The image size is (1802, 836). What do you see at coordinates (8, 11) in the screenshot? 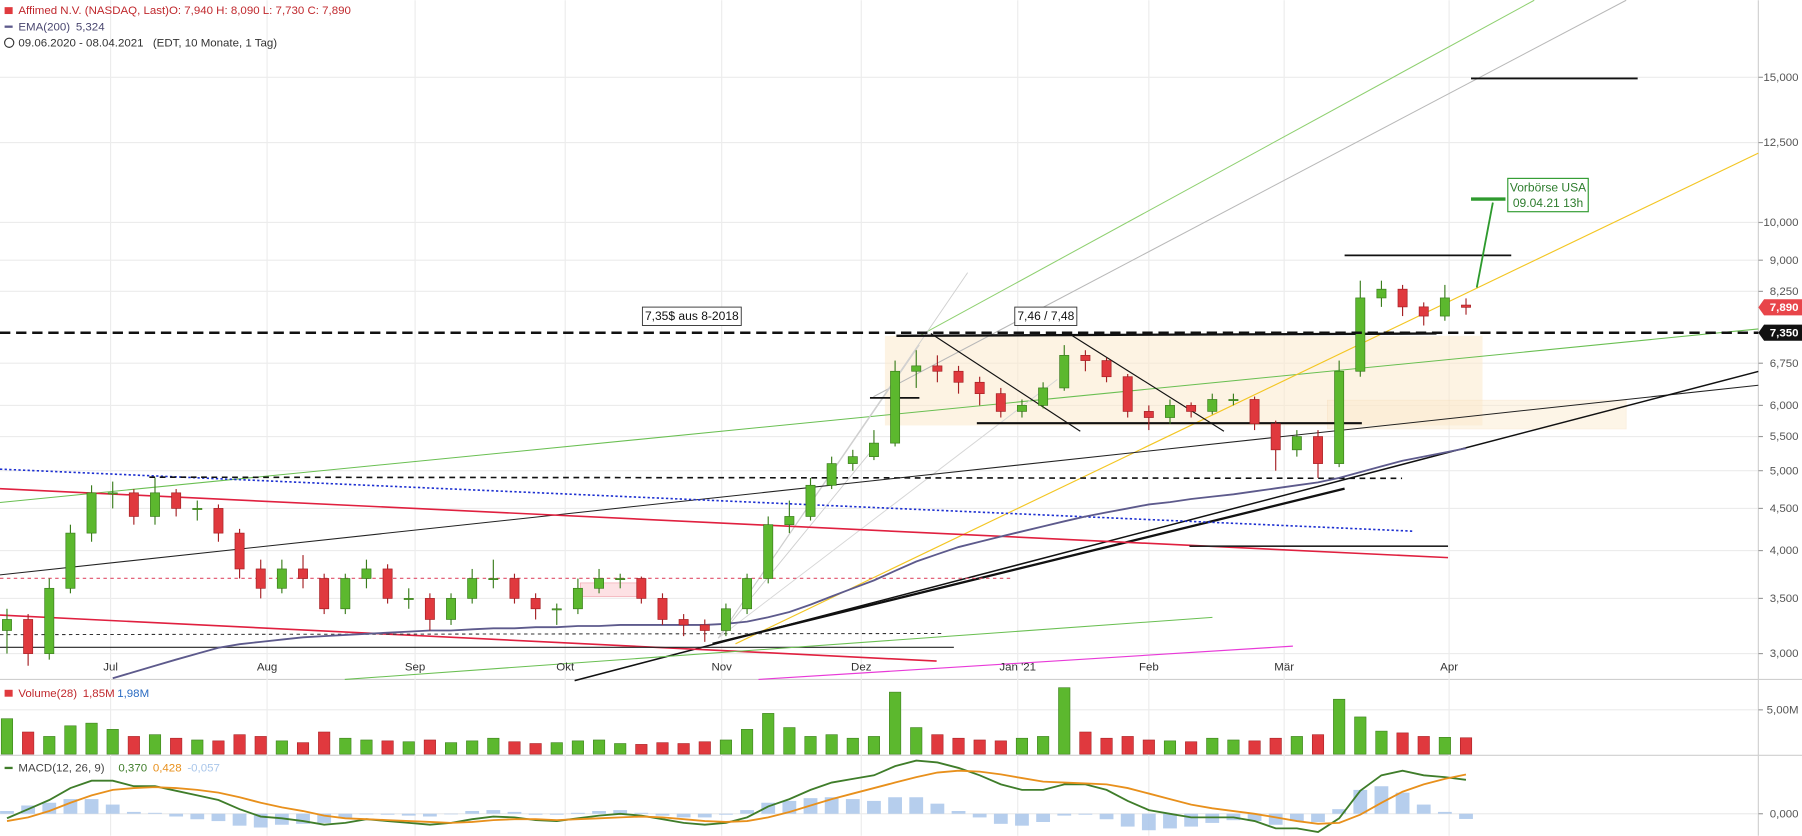
I see `legend-swatch` at bounding box center [8, 11].